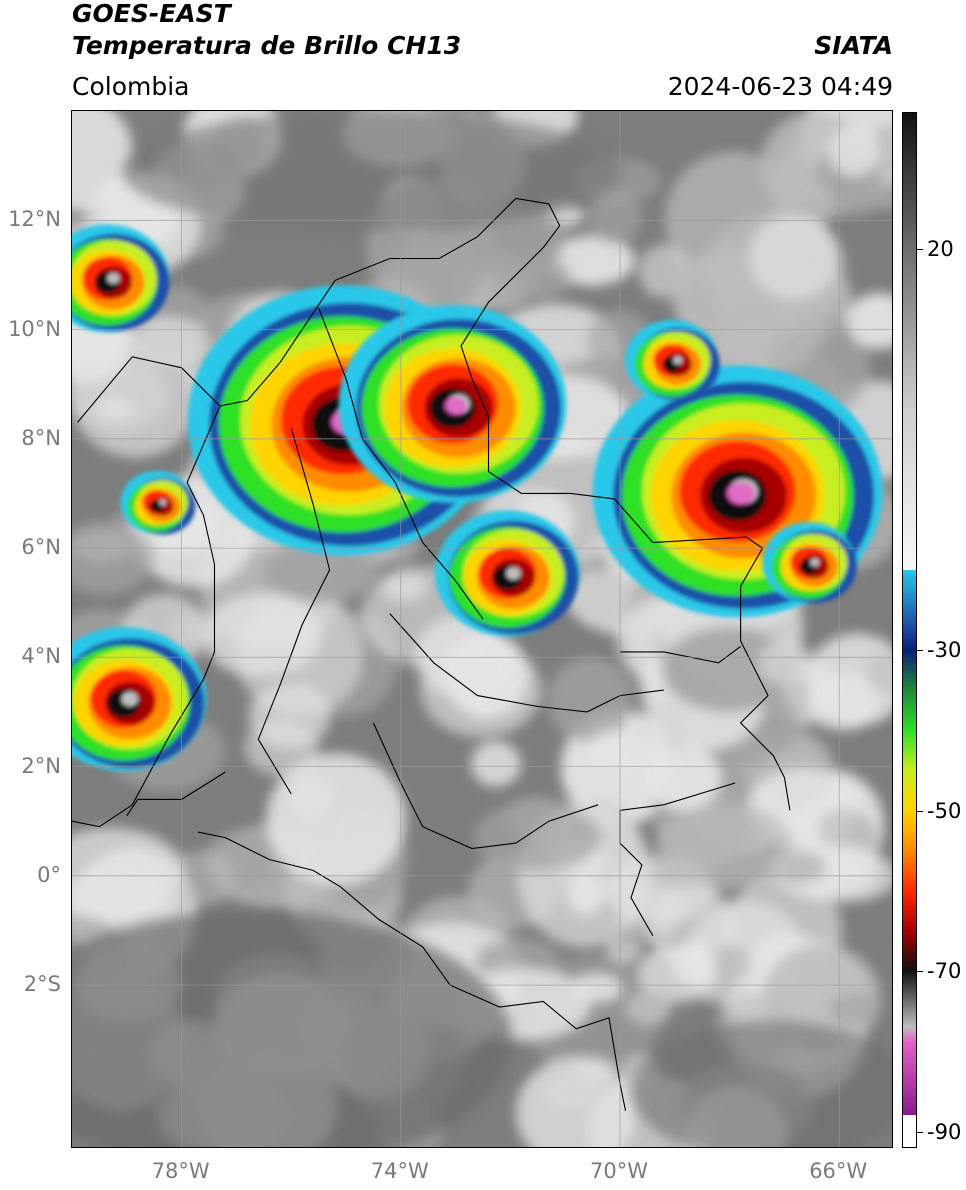 Image resolution: width=966 pixels, height=1190 pixels. What do you see at coordinates (131, 86) in the screenshot?
I see `region-label: Colombia` at bounding box center [131, 86].